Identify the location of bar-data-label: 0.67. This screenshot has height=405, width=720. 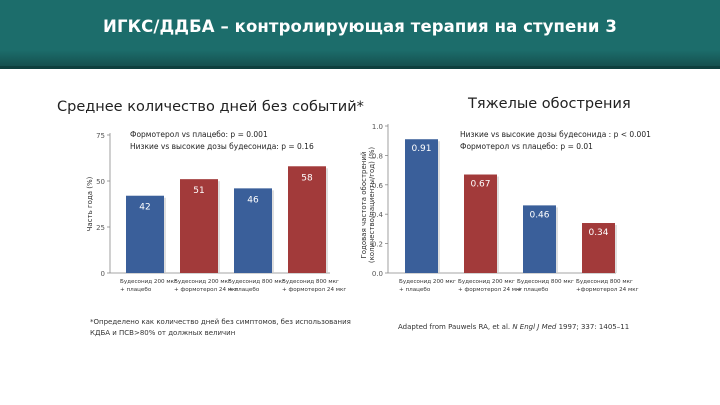
(480, 185).